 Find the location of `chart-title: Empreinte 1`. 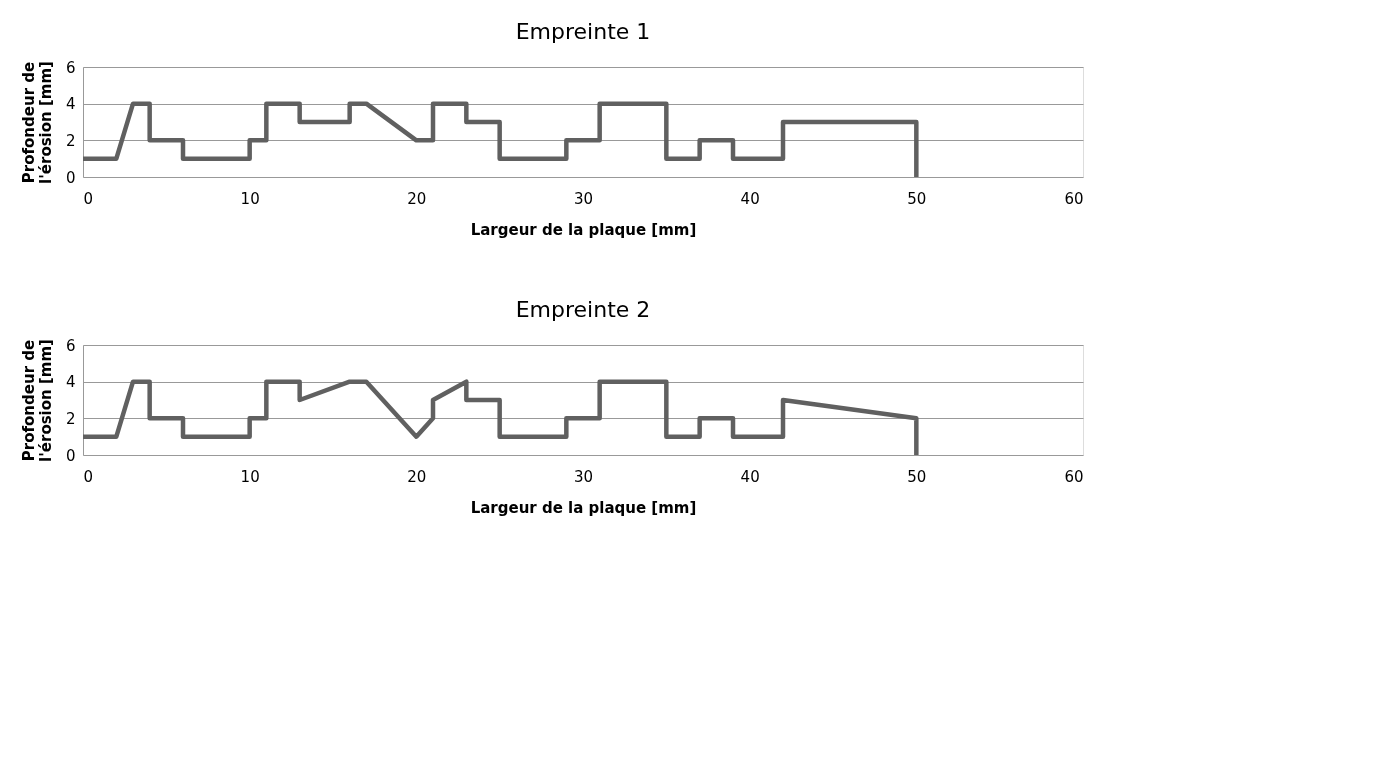

chart-title: Empreinte 1 is located at coordinates (583, 31).